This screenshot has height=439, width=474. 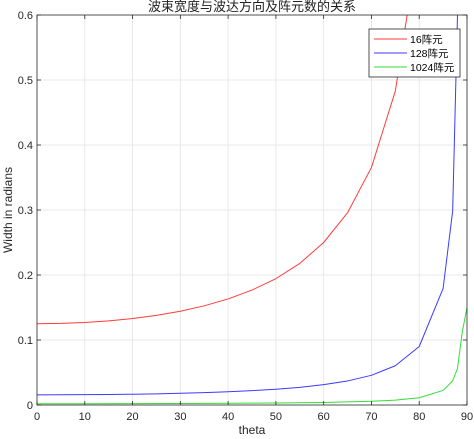 I want to click on y-tick-label: 0.5, so click(x=25, y=81).